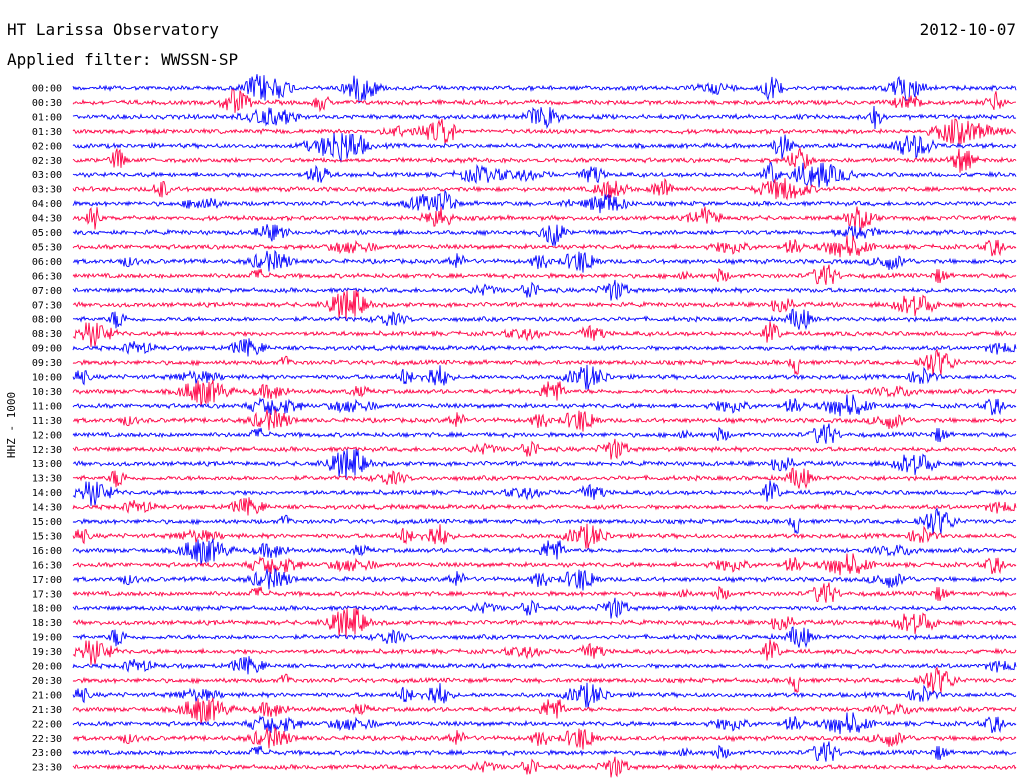 This screenshot has height=780, width=1024. What do you see at coordinates (47, 233) in the screenshot?
I see `time-tick-label: 05:00` at bounding box center [47, 233].